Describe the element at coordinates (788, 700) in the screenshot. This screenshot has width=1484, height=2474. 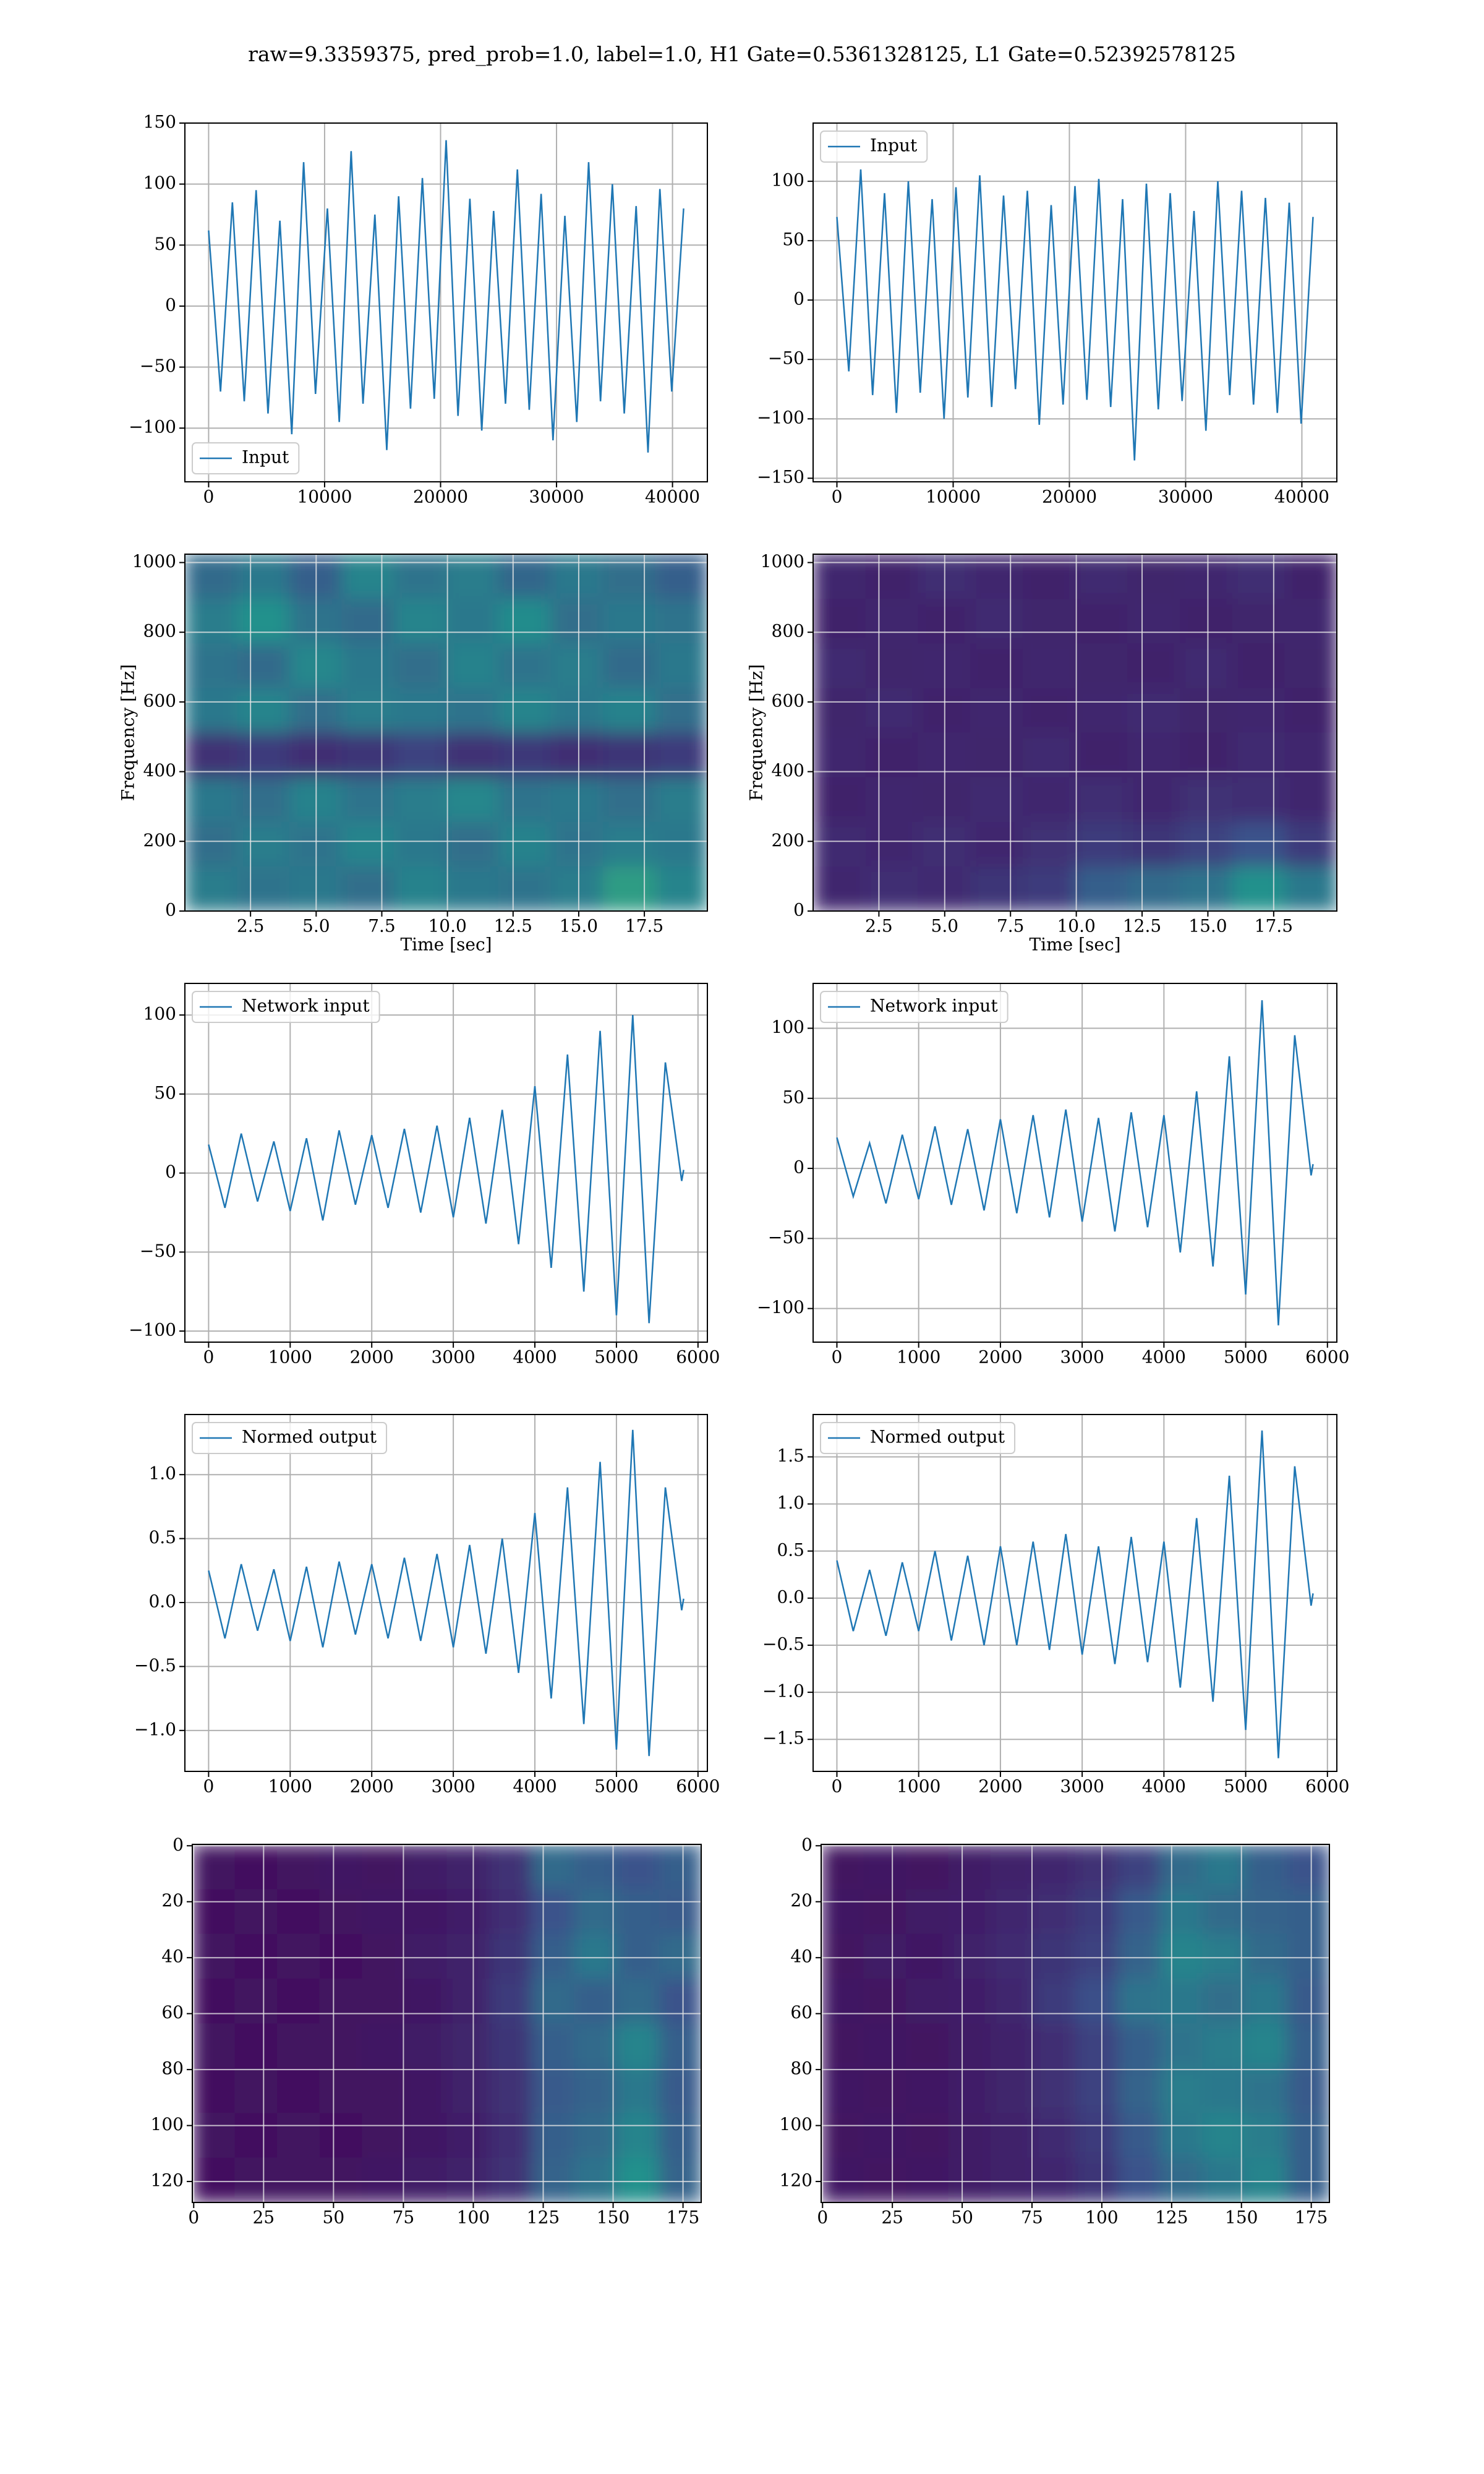
I see `y-tick-label: 600` at that location.